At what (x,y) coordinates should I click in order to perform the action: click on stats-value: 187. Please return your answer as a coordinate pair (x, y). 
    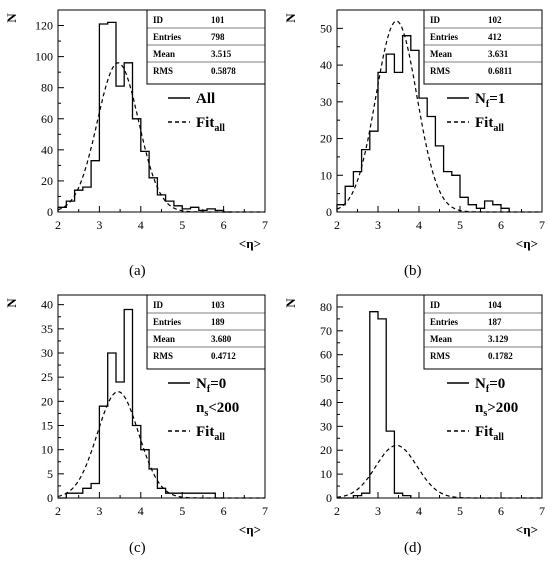
    Looking at the image, I should click on (495, 322).